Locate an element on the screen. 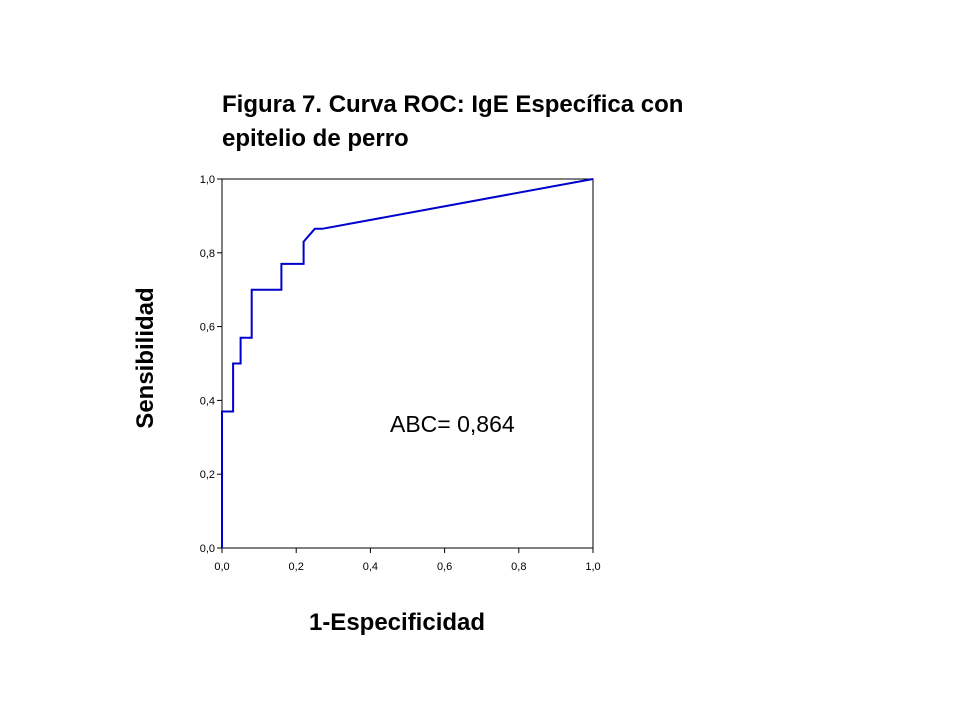 This screenshot has width=960, height=720. x-tick-label: 0,8 is located at coordinates (518, 567).